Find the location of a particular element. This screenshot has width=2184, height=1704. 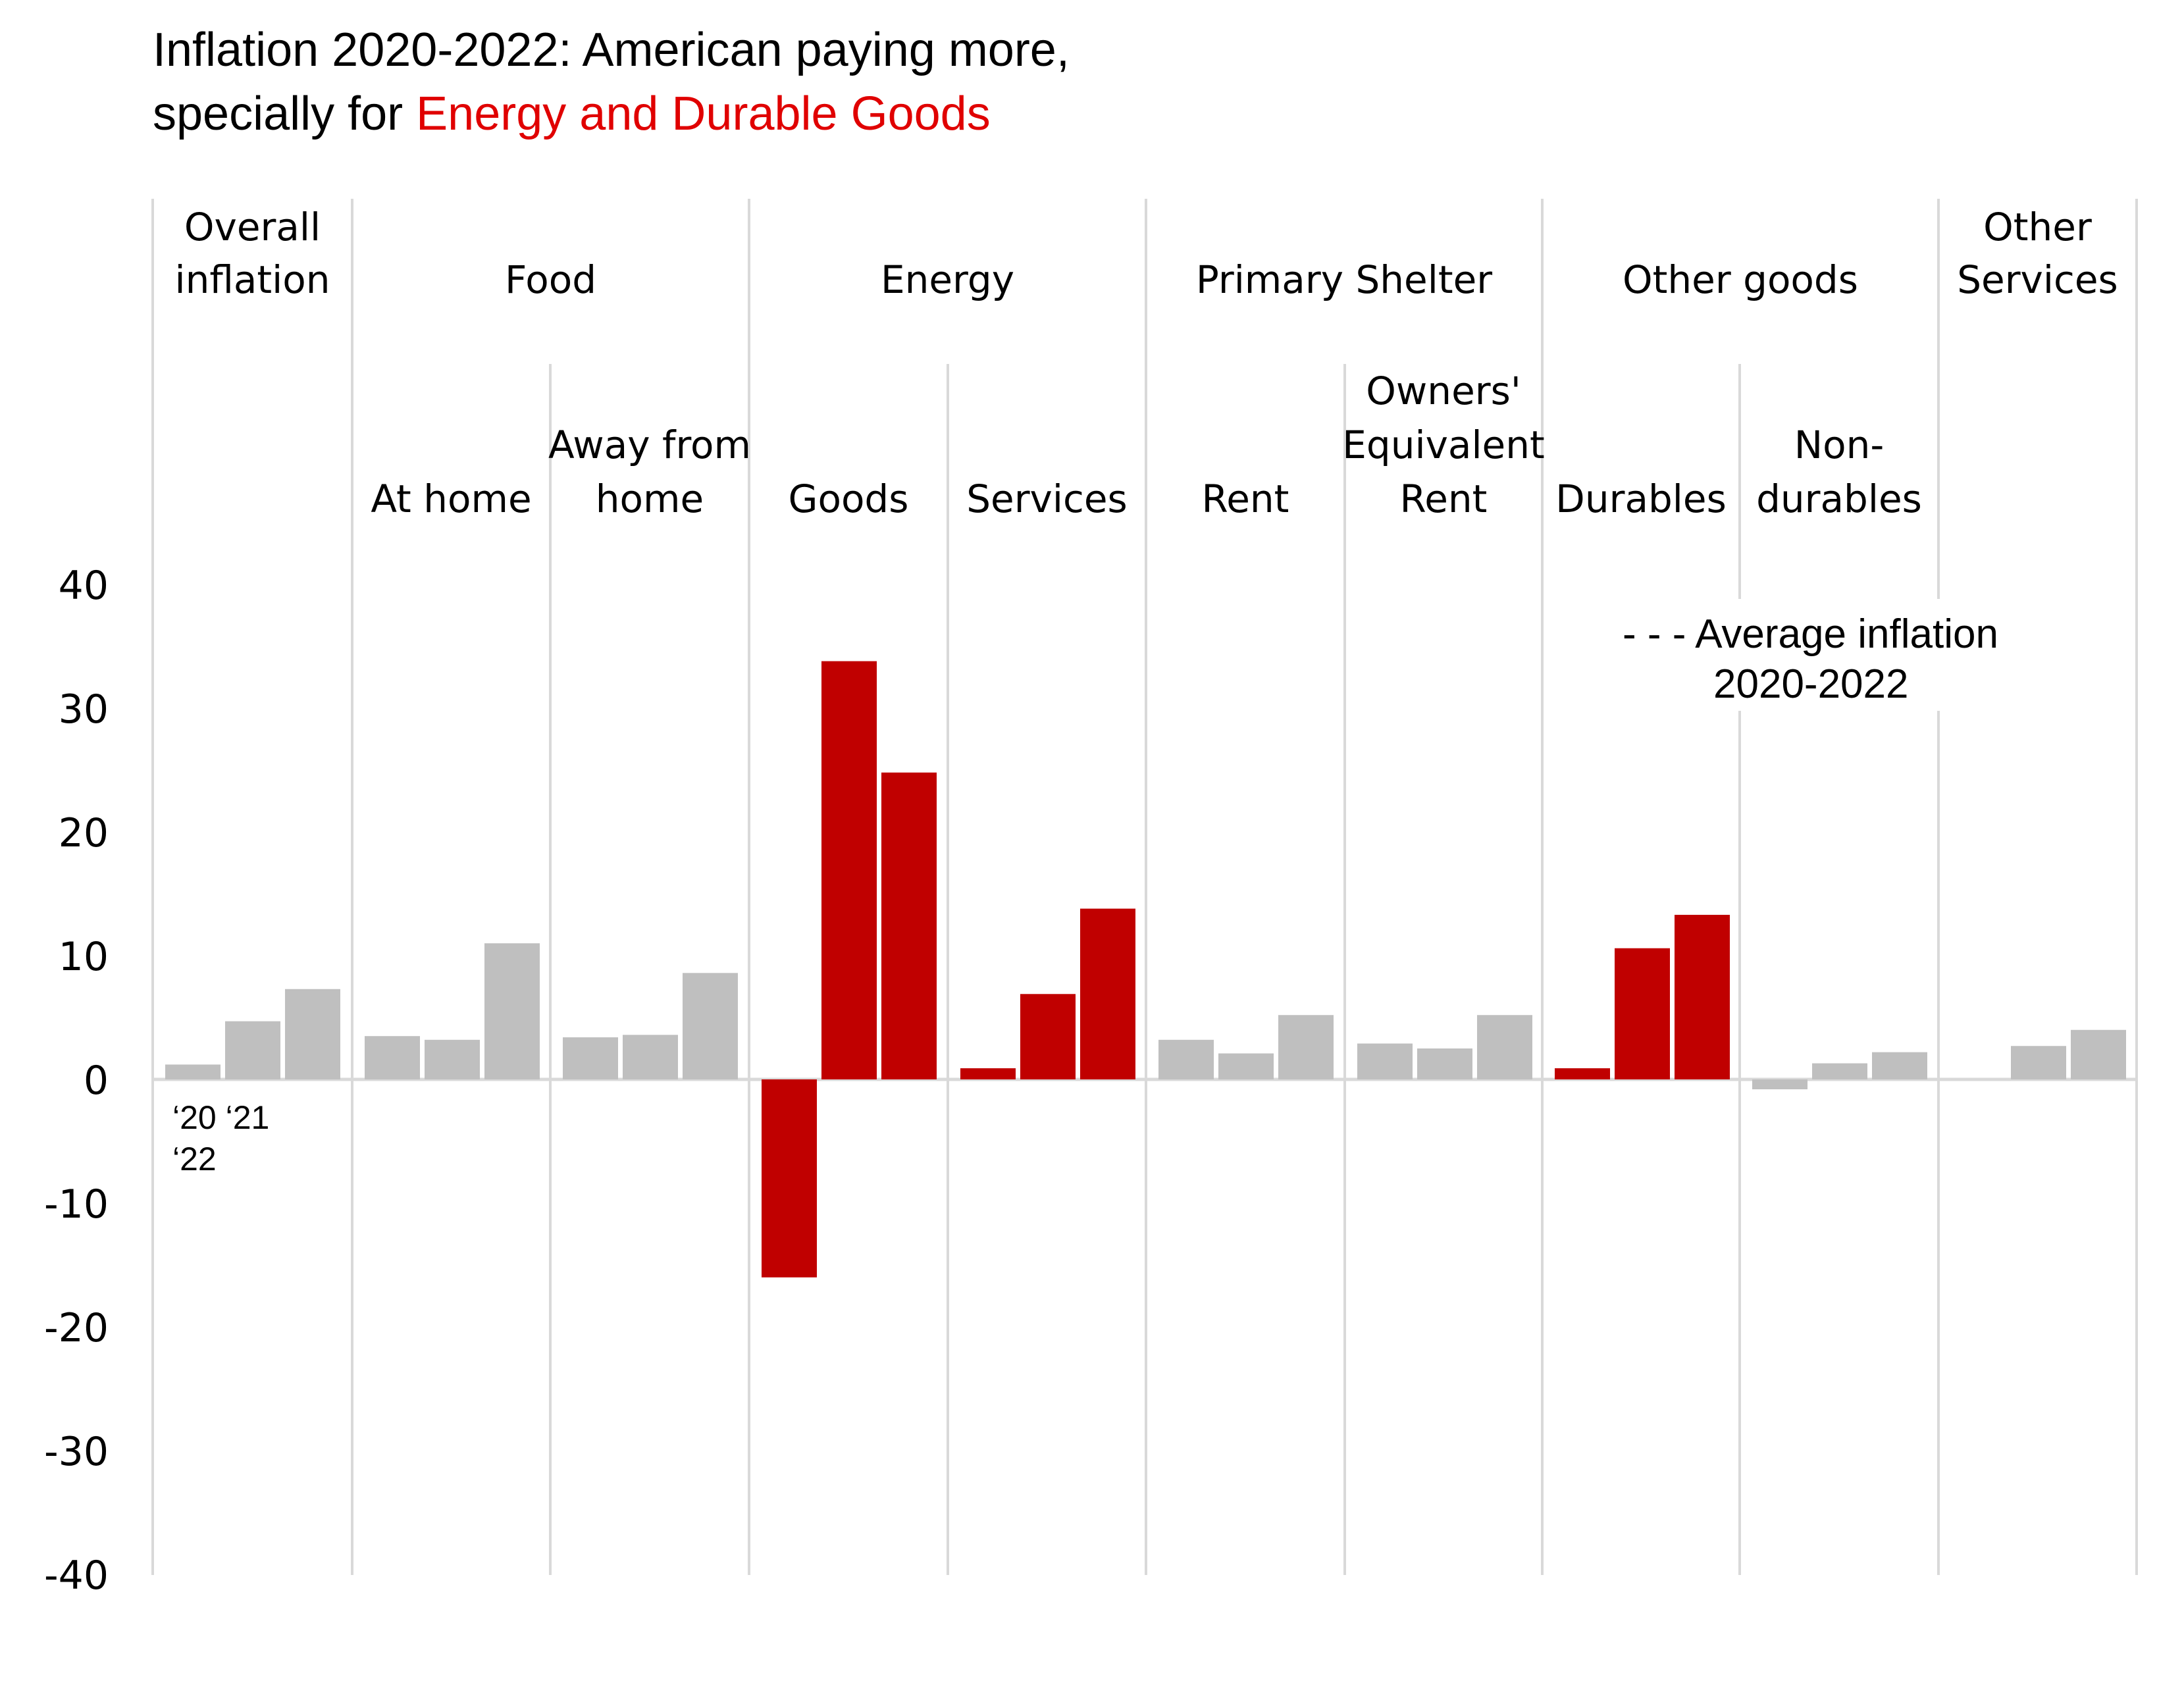

category-label: At home is located at coordinates (451, 499).